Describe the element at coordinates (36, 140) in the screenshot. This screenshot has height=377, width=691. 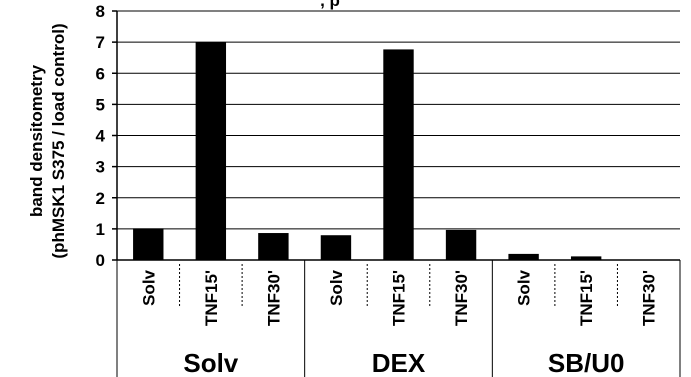
I see `y-axis-label-line-1: band densitometry` at that location.